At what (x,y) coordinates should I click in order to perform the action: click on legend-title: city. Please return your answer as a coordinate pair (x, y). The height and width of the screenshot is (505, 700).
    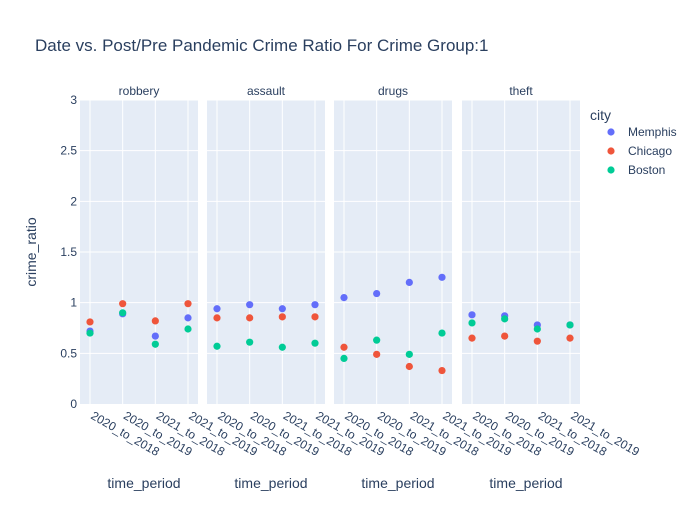
    Looking at the image, I should click on (600, 115).